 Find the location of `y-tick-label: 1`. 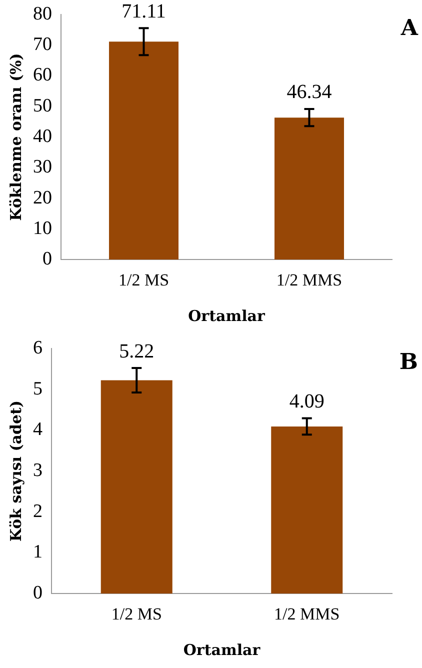

y-tick-label: 1 is located at coordinates (37, 552).